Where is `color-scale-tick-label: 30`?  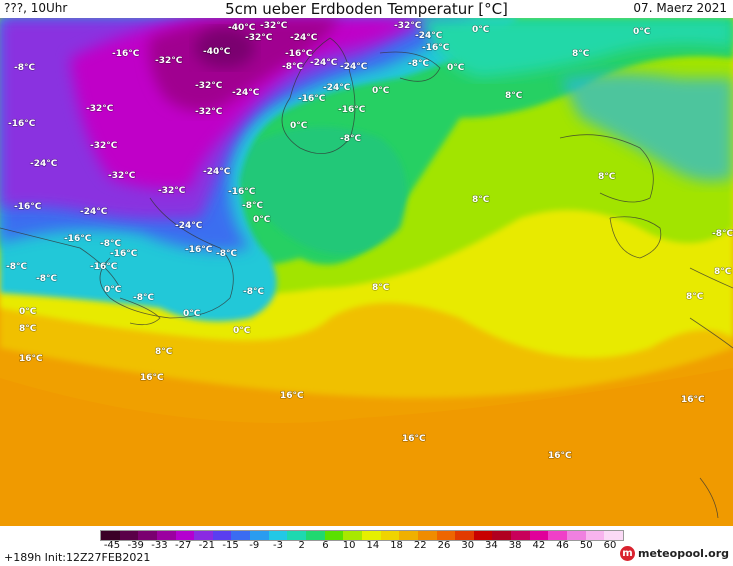
color-scale-tick-label: 30 is located at coordinates (468, 545).